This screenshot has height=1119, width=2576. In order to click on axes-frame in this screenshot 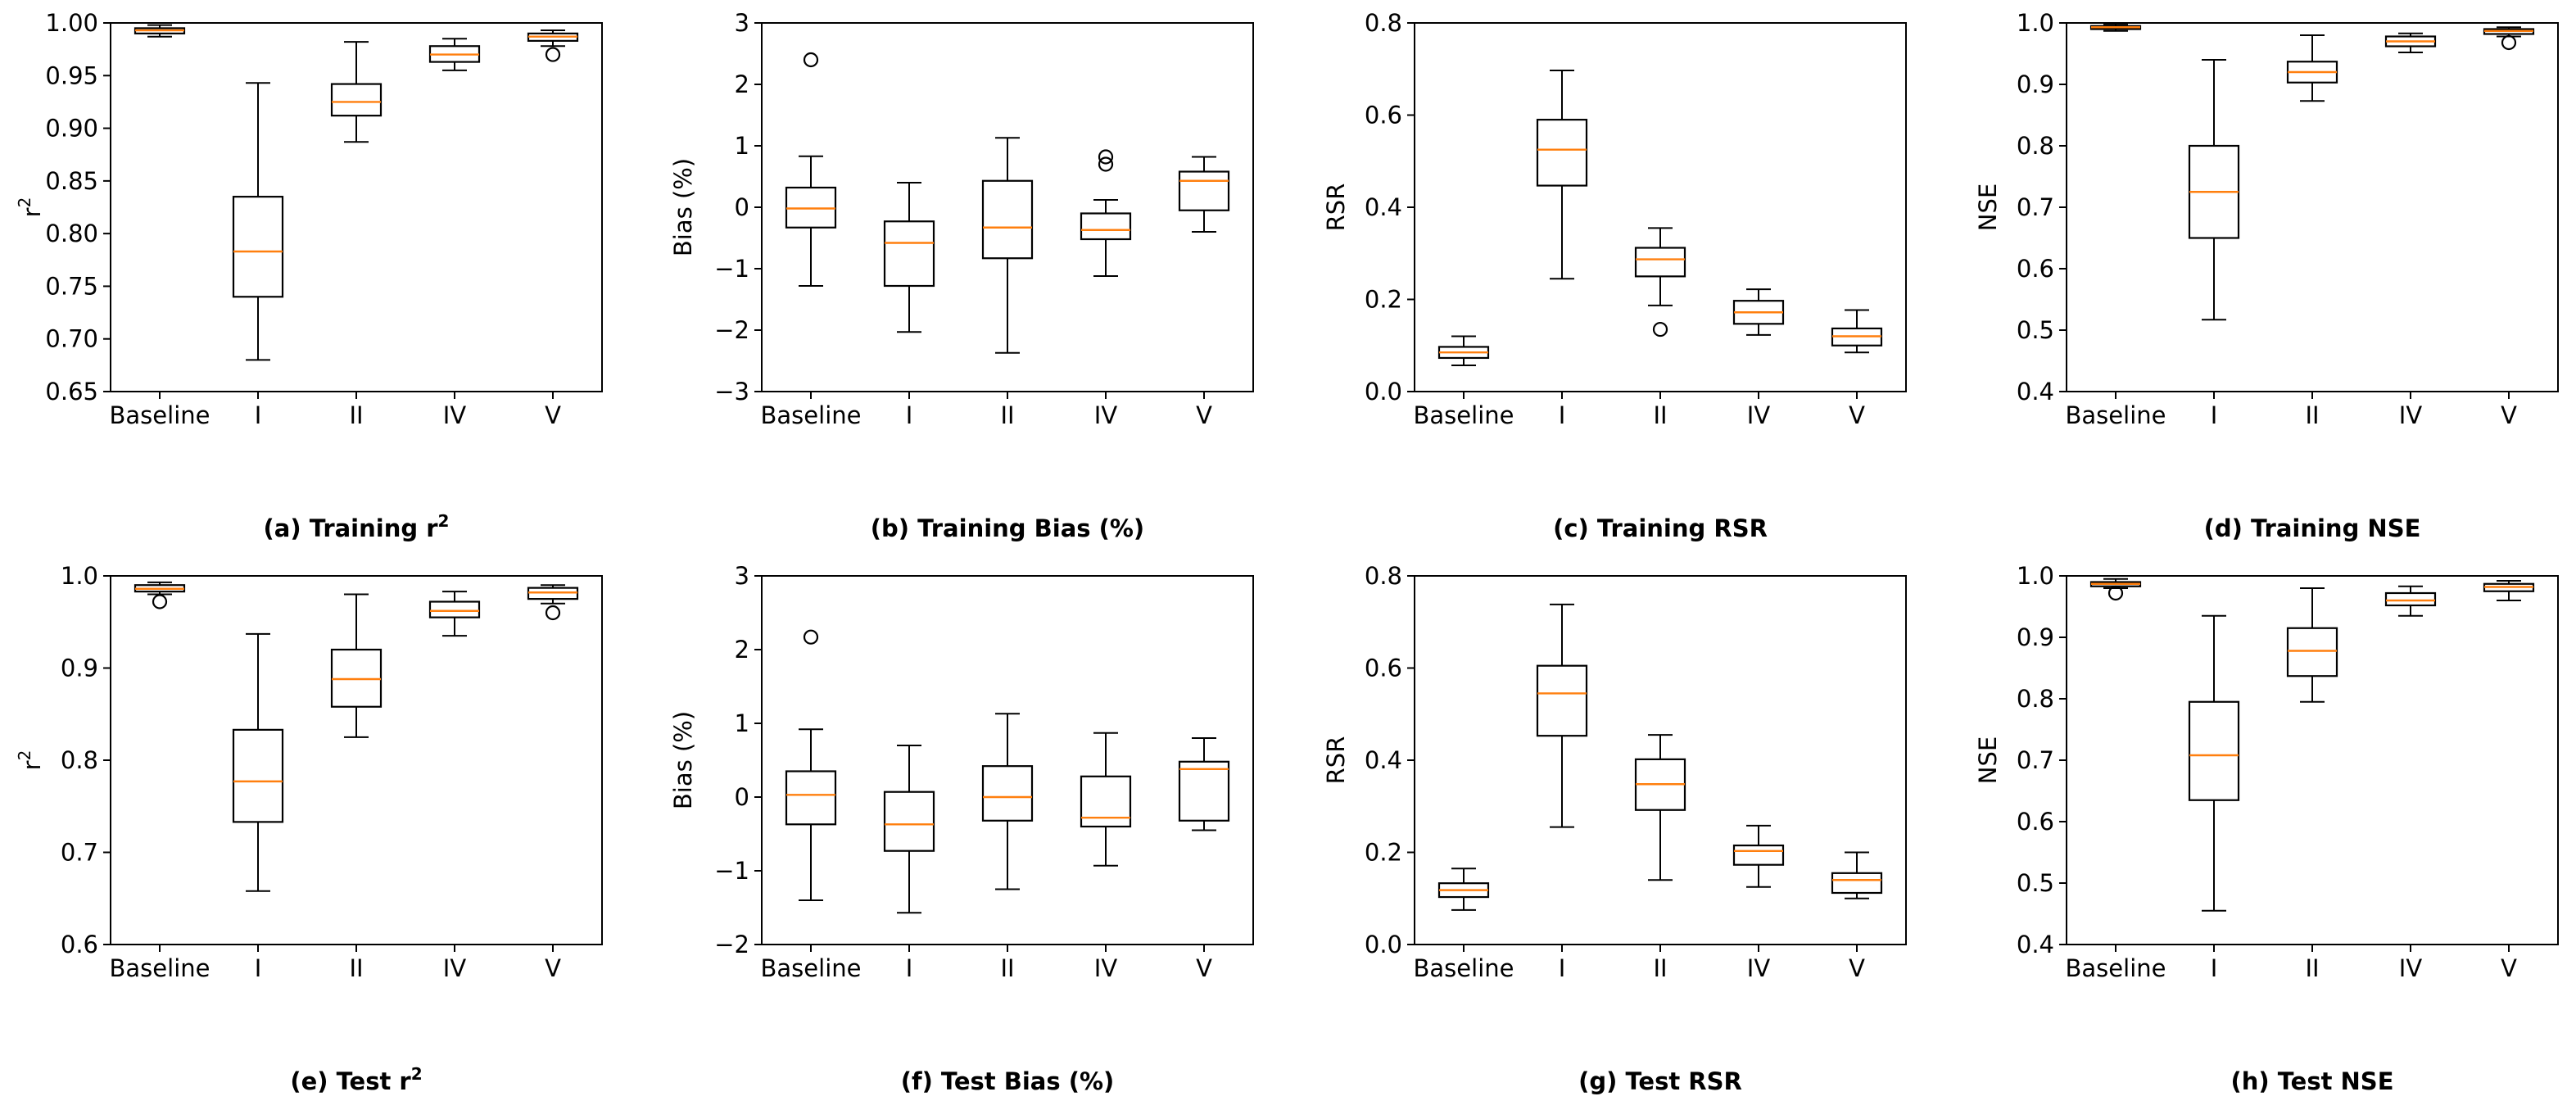, I will do `click(1007, 207)`.